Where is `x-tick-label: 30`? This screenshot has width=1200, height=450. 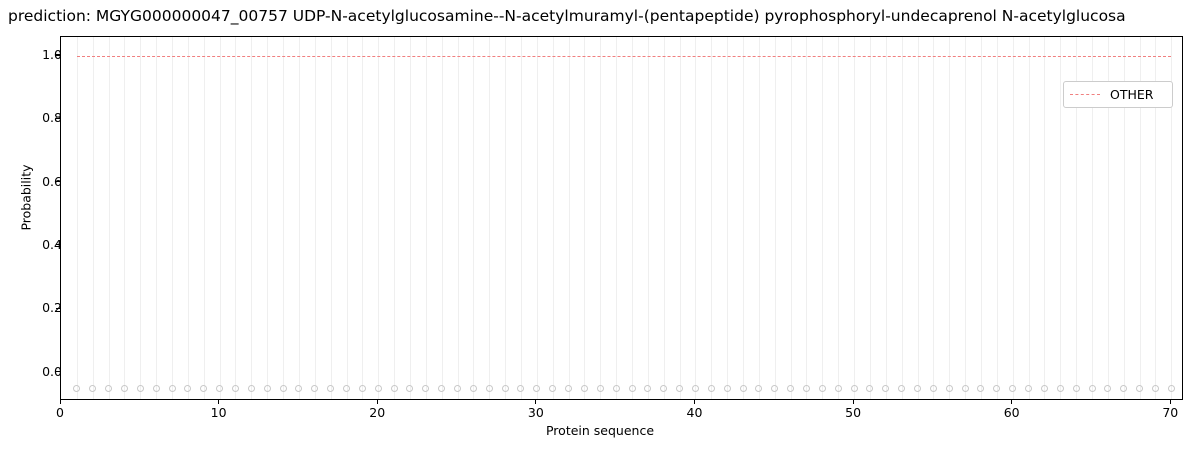
x-tick-label: 30 is located at coordinates (535, 412).